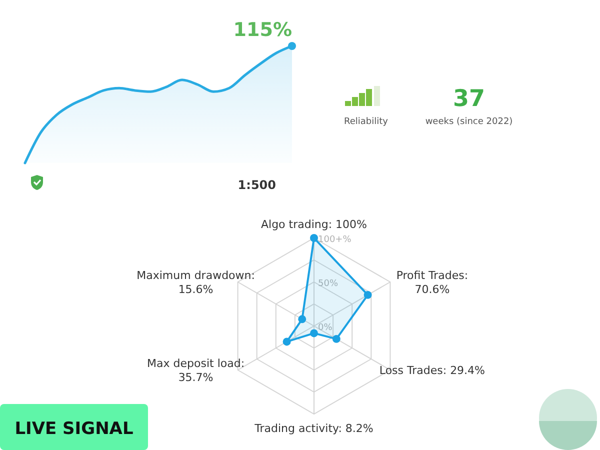 This screenshot has height=450, width=600. What do you see at coordinates (432, 370) in the screenshot?
I see `spoke-label: Loss Trades: 29.4%` at bounding box center [432, 370].